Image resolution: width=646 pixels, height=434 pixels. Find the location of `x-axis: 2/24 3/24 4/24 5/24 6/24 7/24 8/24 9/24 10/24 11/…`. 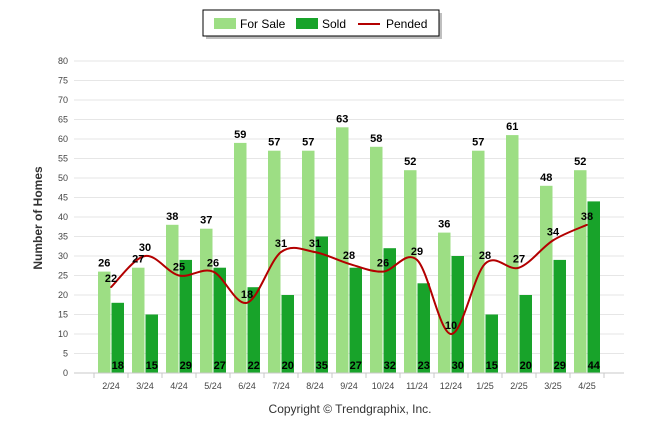

x-axis: 2/24 3/24 4/24 5/24 6/24 7/24 8/24 9/24 10/24 11/… is located at coordinates (349, 381).